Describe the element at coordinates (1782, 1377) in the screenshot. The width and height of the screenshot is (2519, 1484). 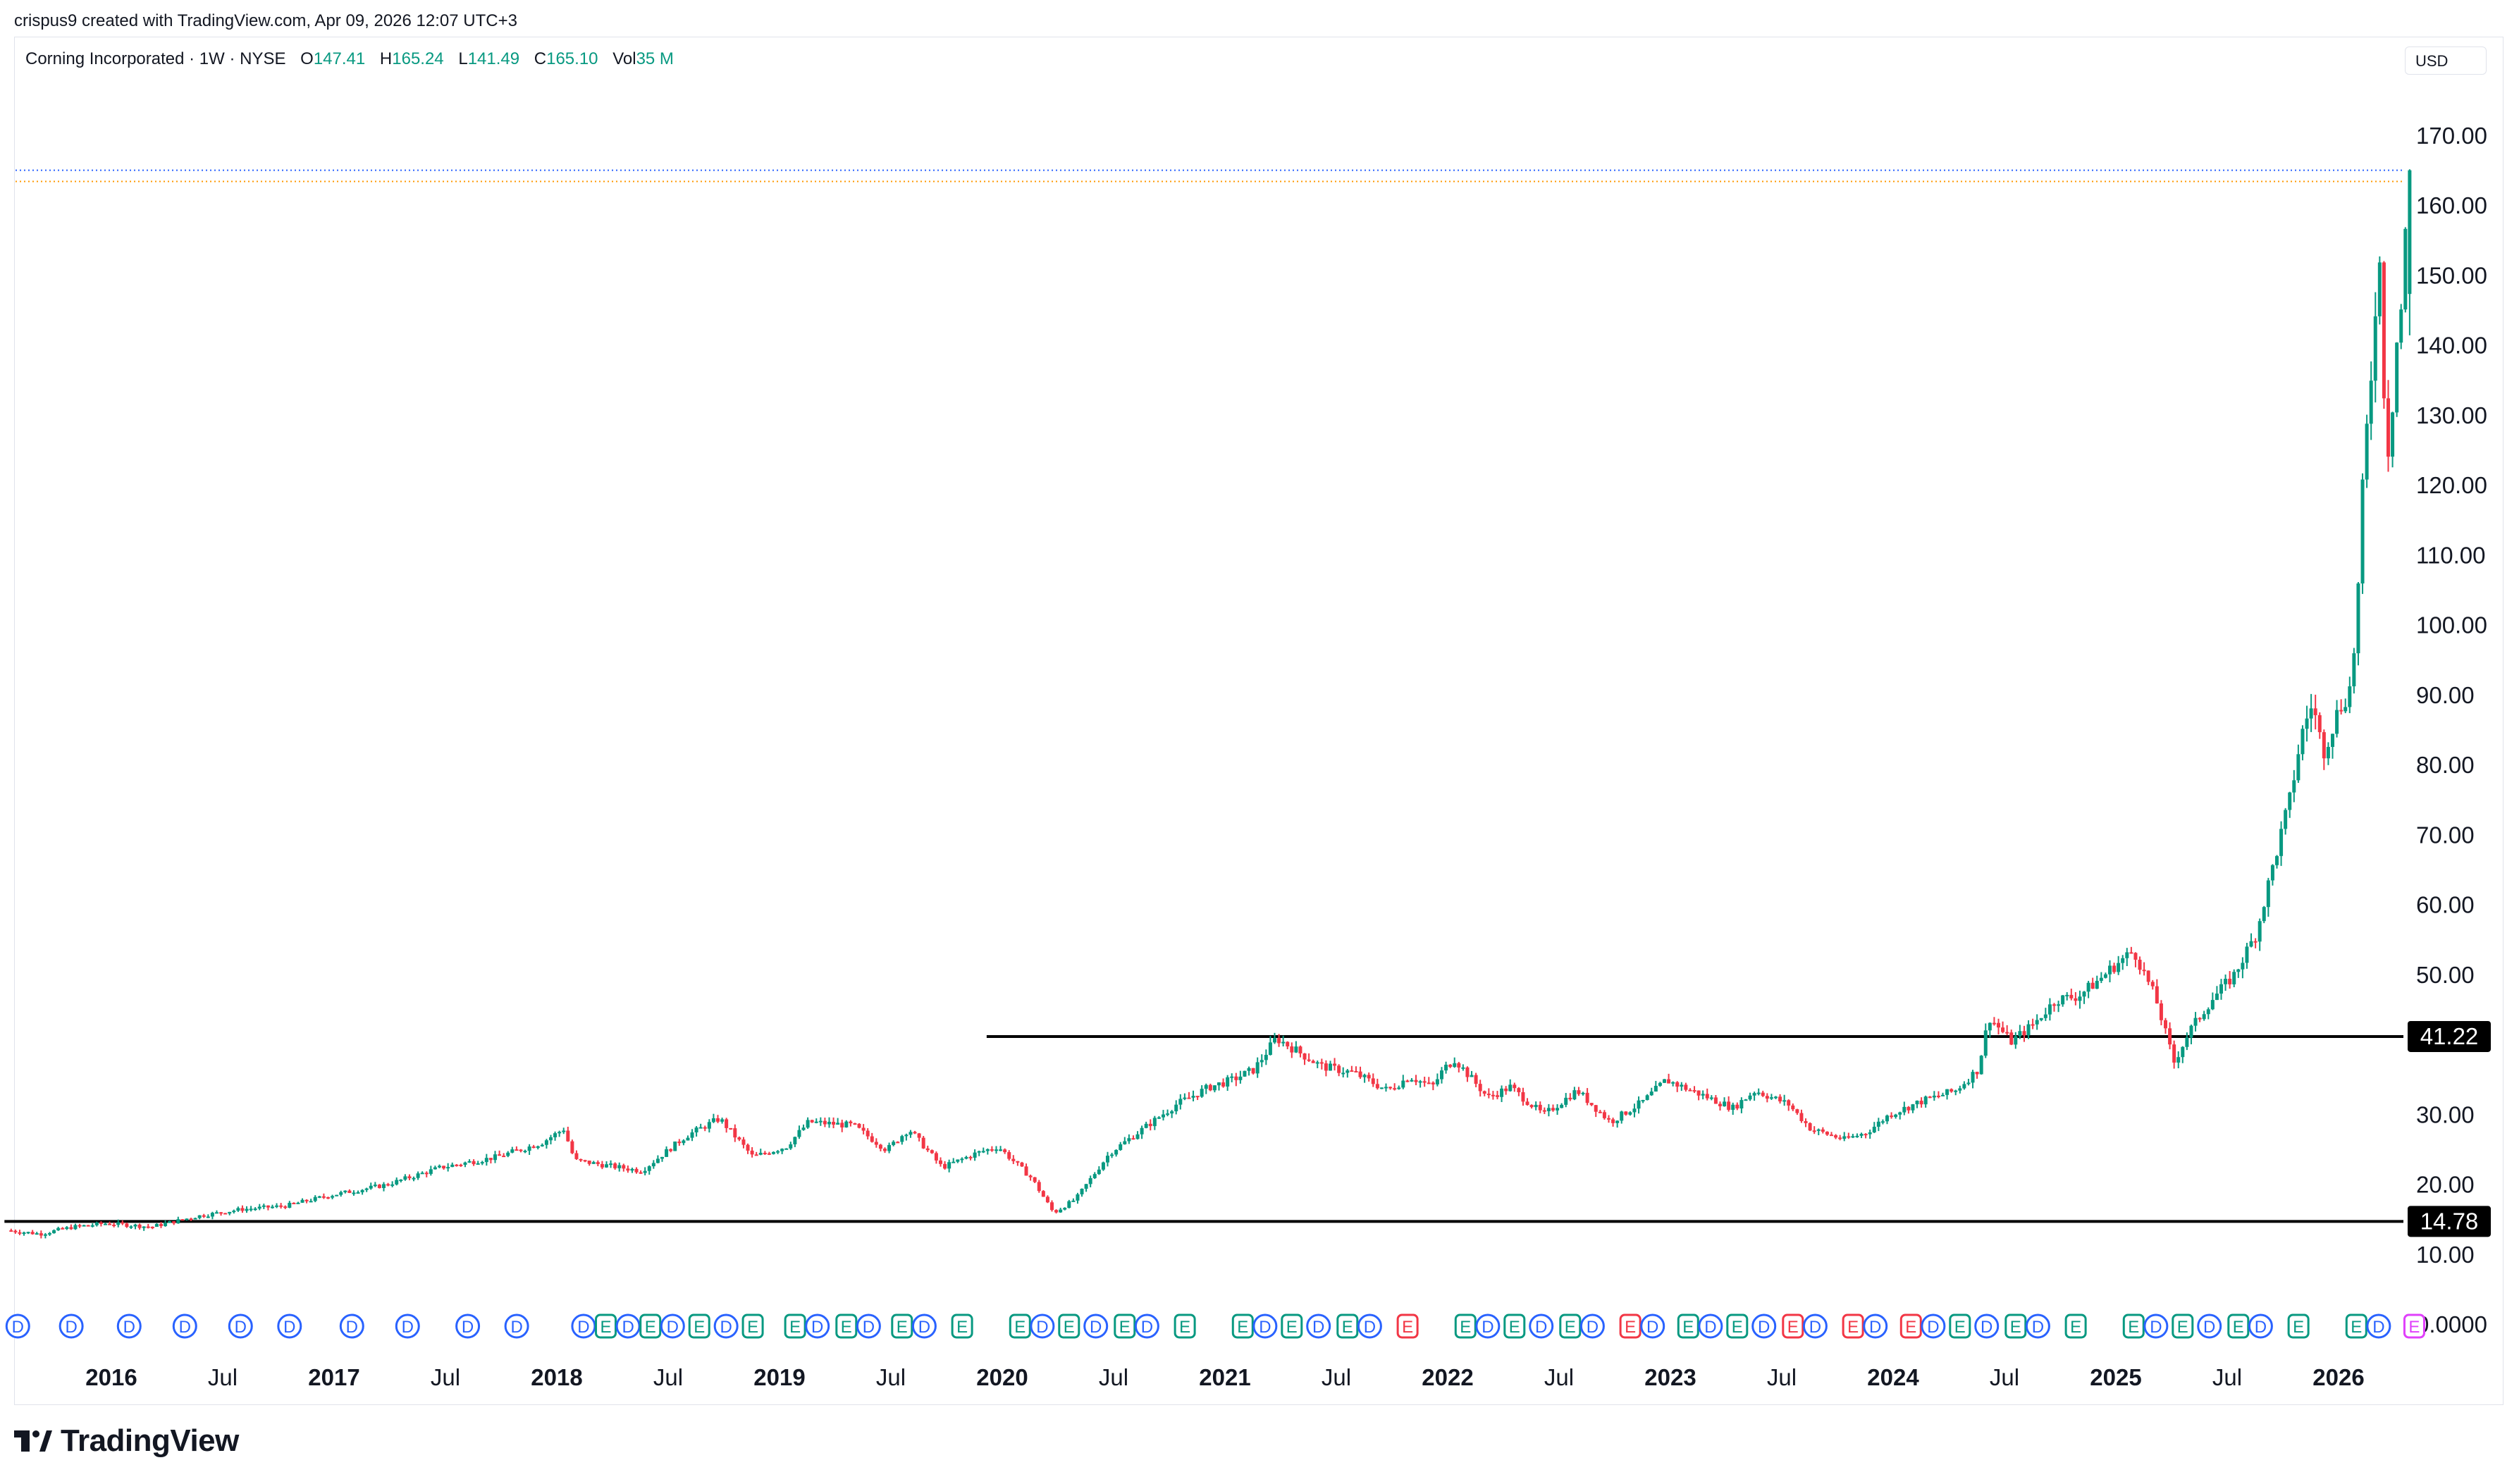
I see `x-tick-label: Jul` at that location.